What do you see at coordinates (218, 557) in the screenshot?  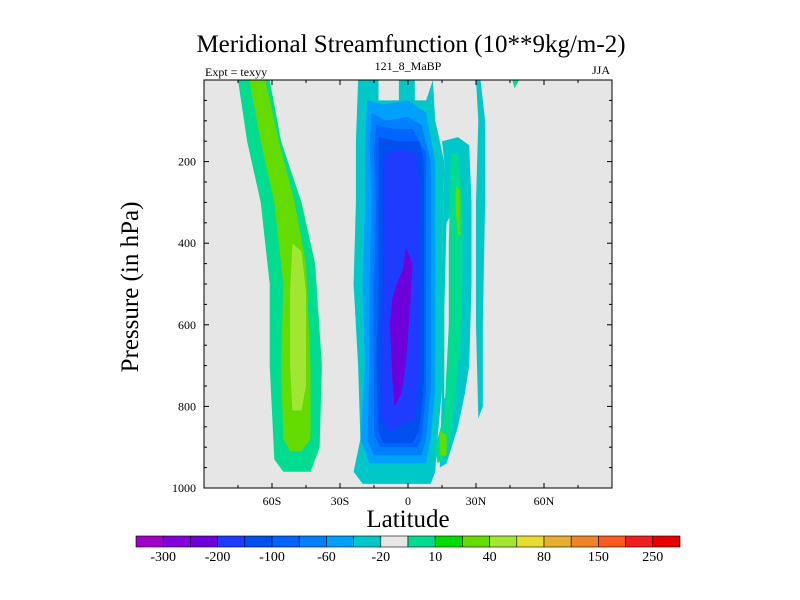 I see `colorbar-label: -200` at bounding box center [218, 557].